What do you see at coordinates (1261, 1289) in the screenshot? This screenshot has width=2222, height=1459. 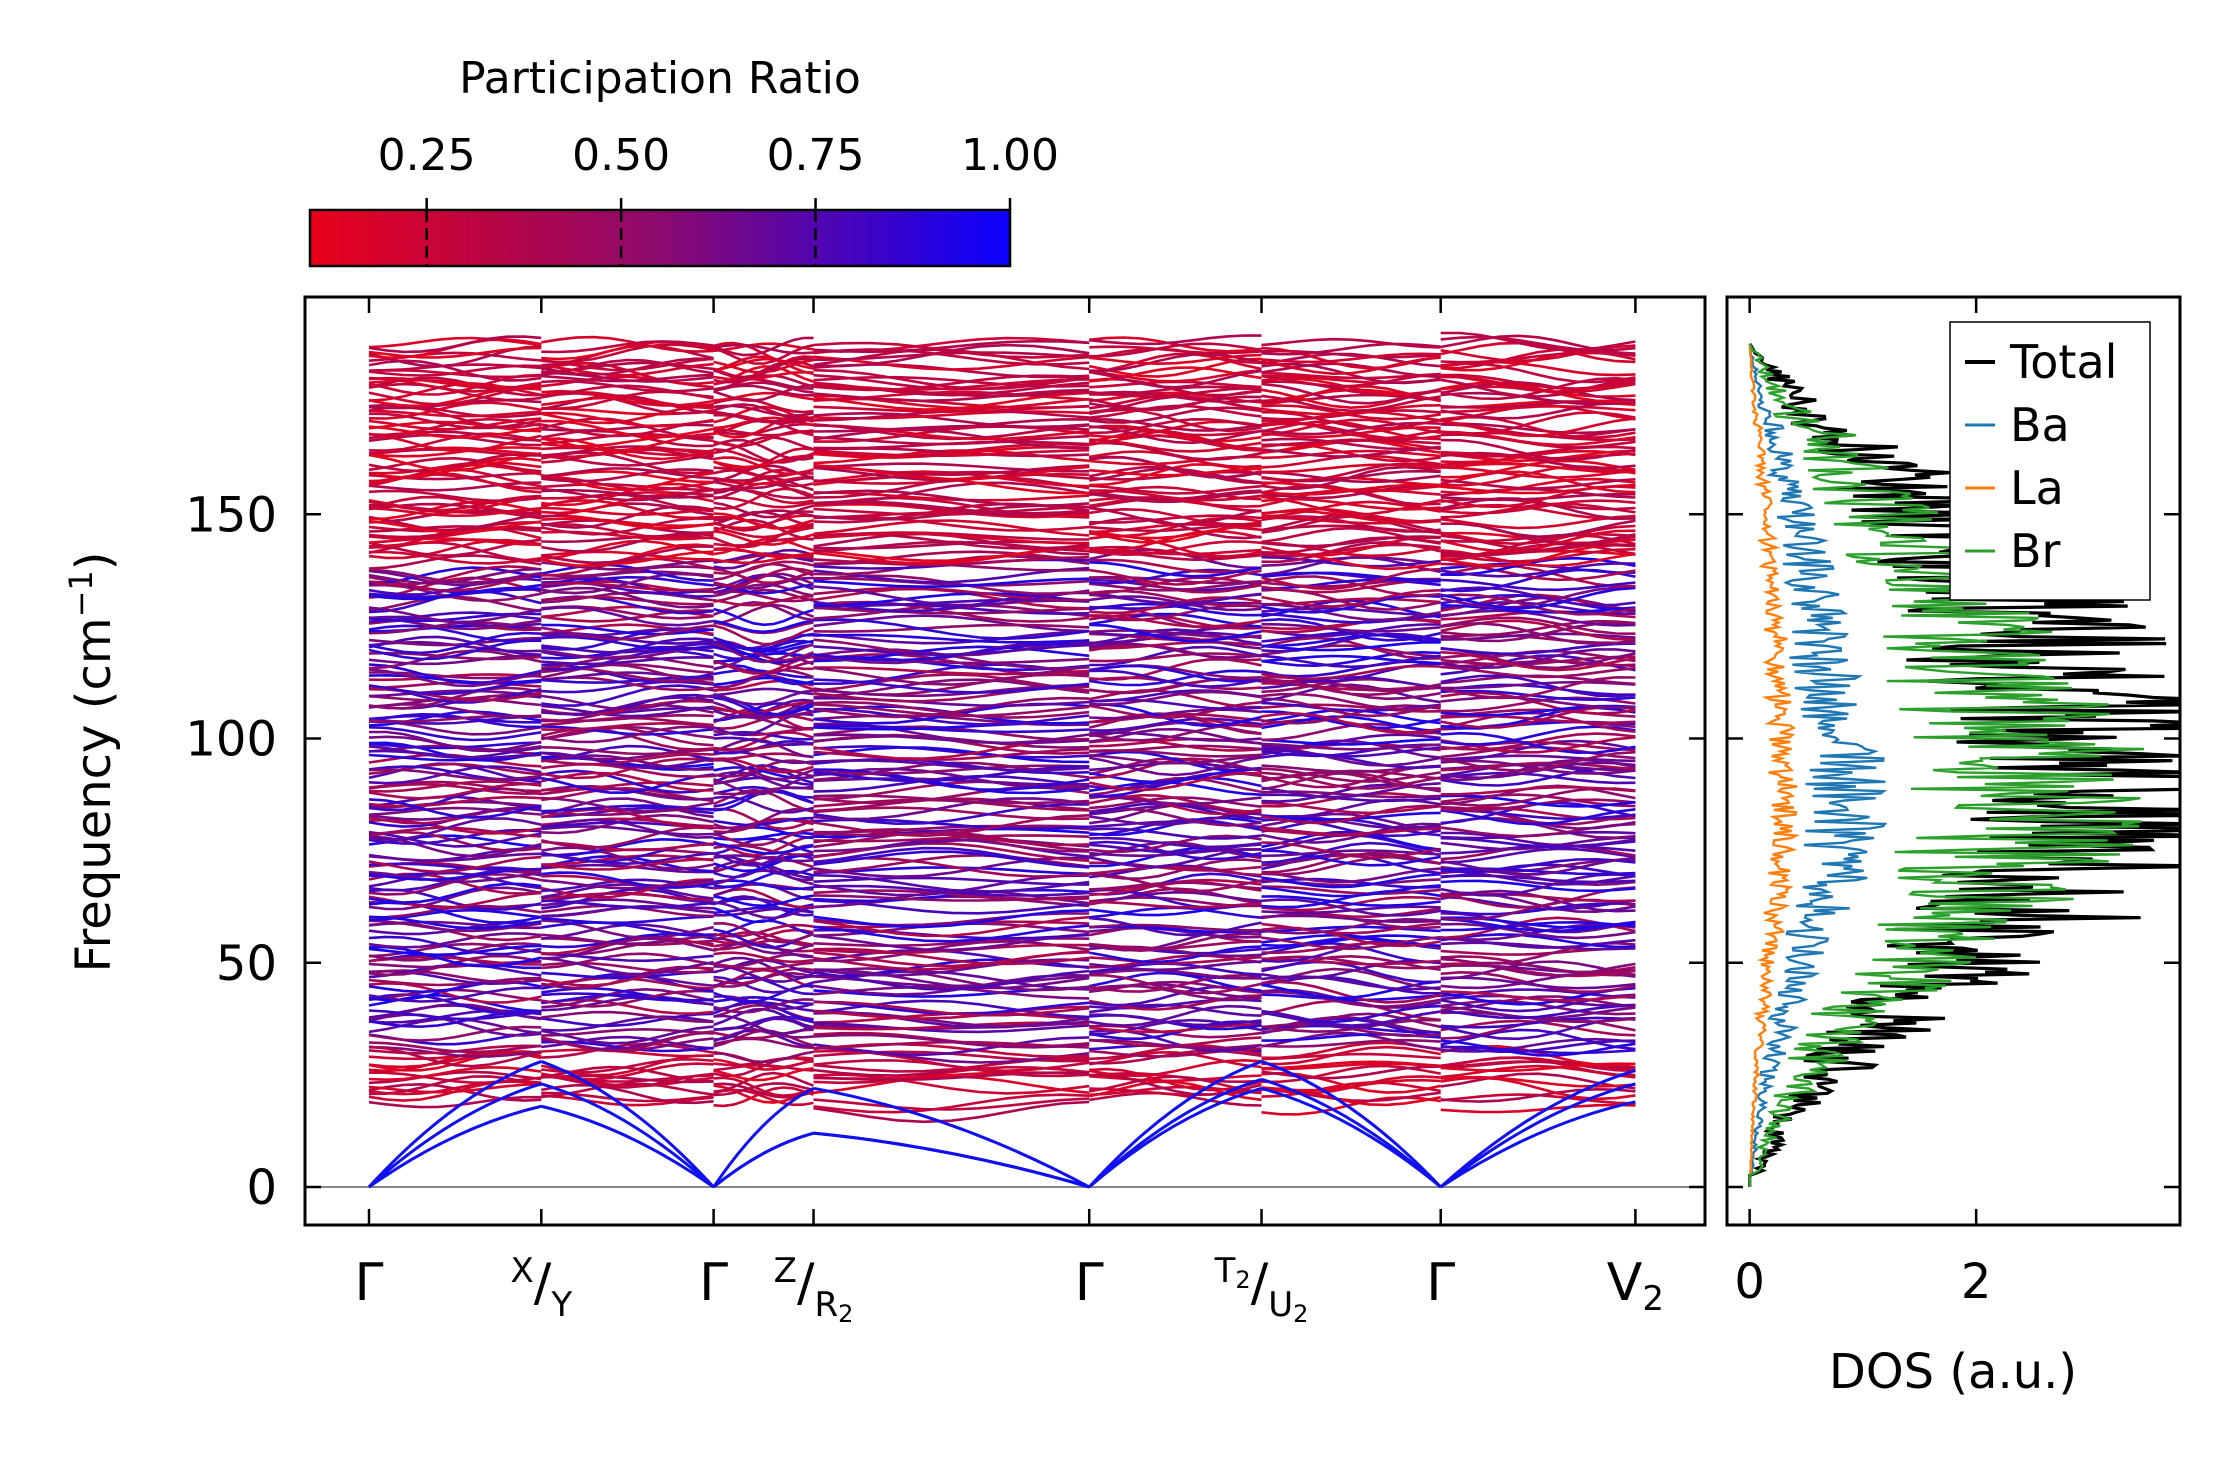 I see `x-tick-label: T2/U2` at bounding box center [1261, 1289].